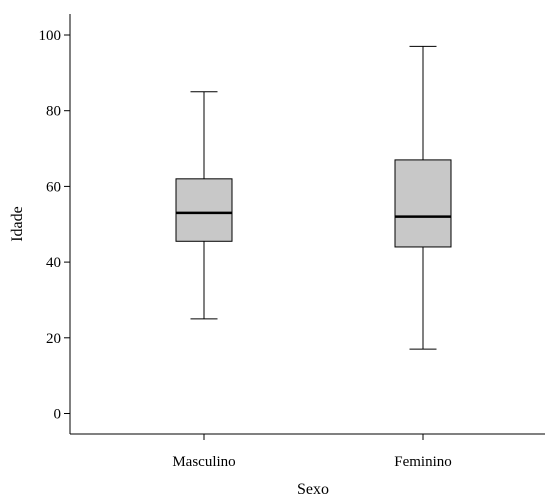  What do you see at coordinates (313, 489) in the screenshot?
I see `x-axis-title: Sexo` at bounding box center [313, 489].